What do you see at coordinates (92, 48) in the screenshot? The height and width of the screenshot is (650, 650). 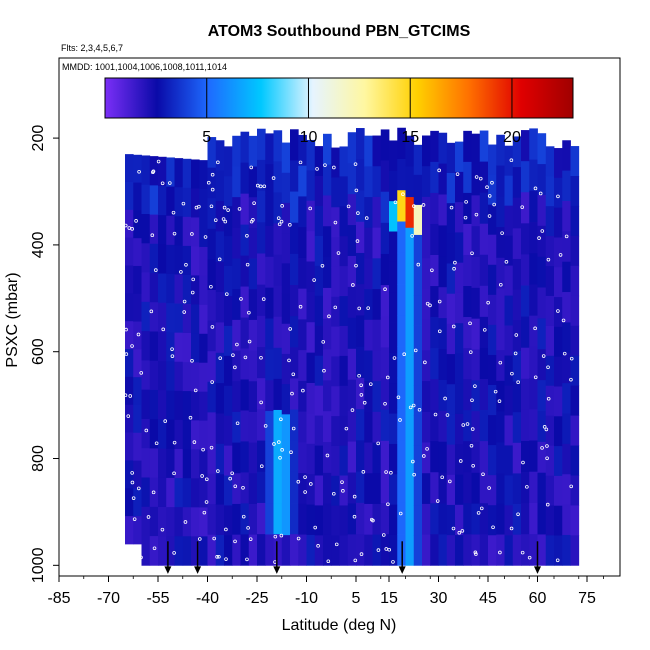 I see `flights-note: Flts: 2,3,4,5,6,7` at bounding box center [92, 48].